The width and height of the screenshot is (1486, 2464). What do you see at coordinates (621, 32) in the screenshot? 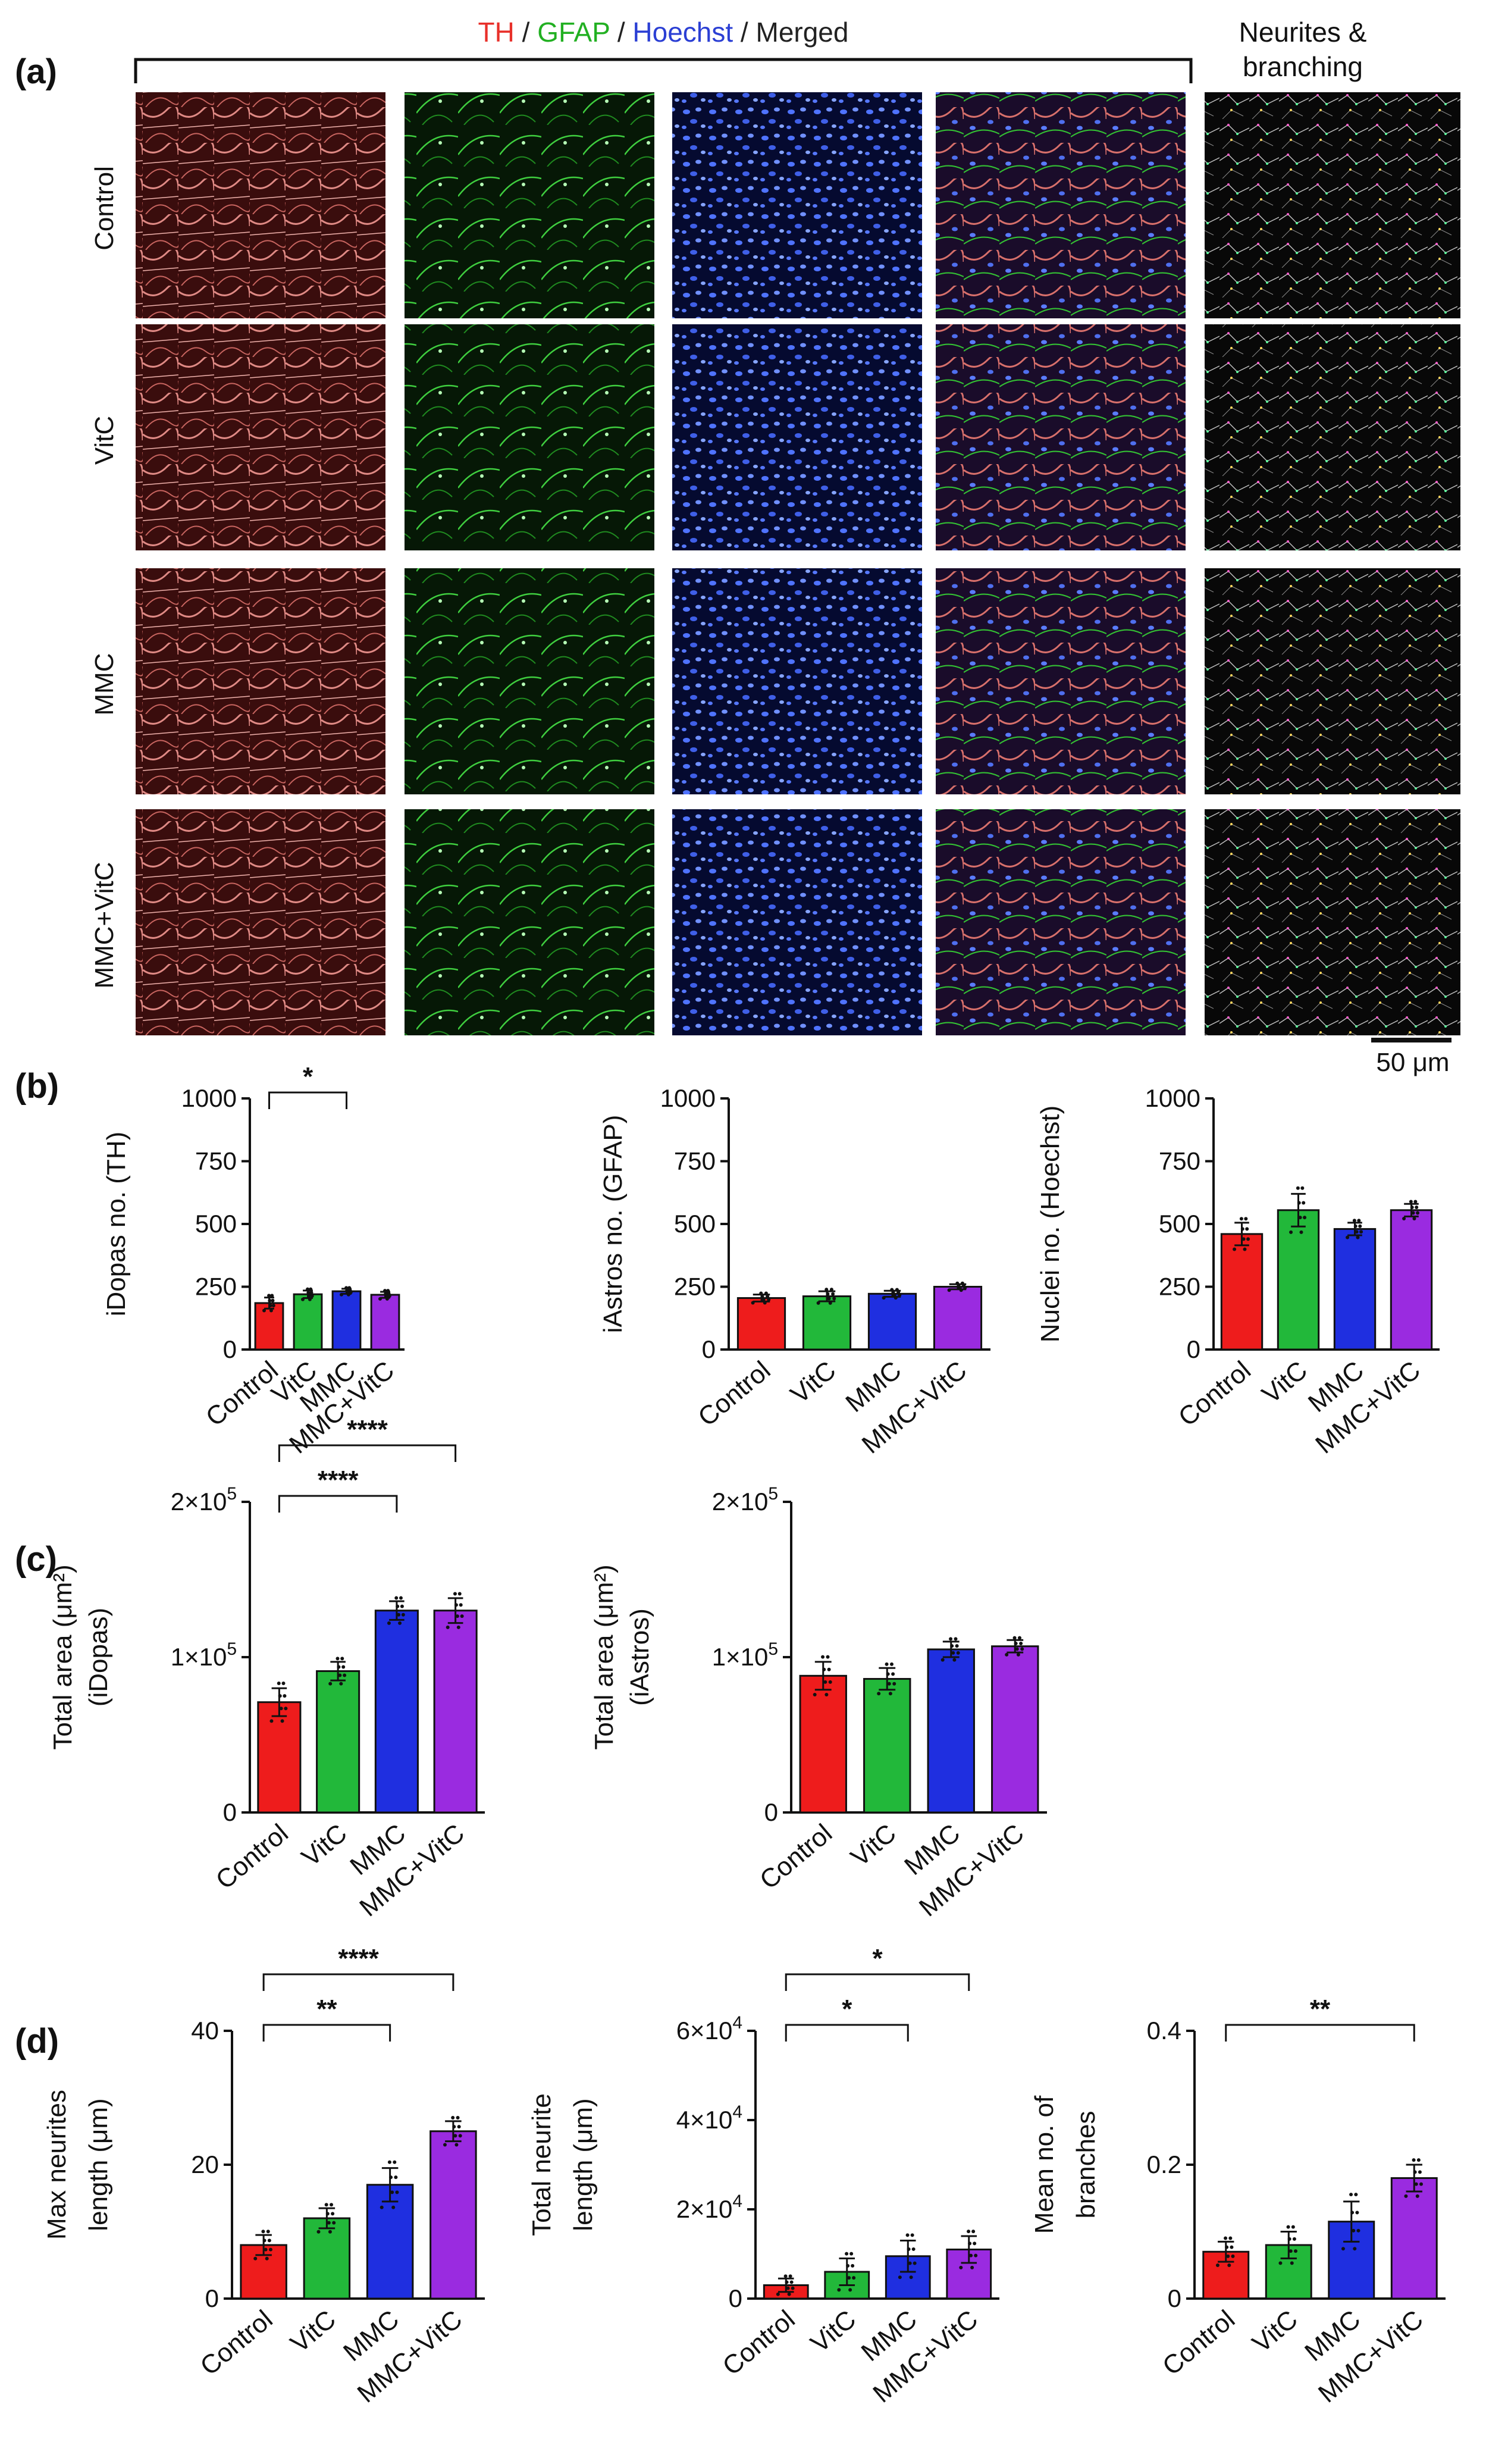
I see `header-sep-2: /` at bounding box center [621, 32].